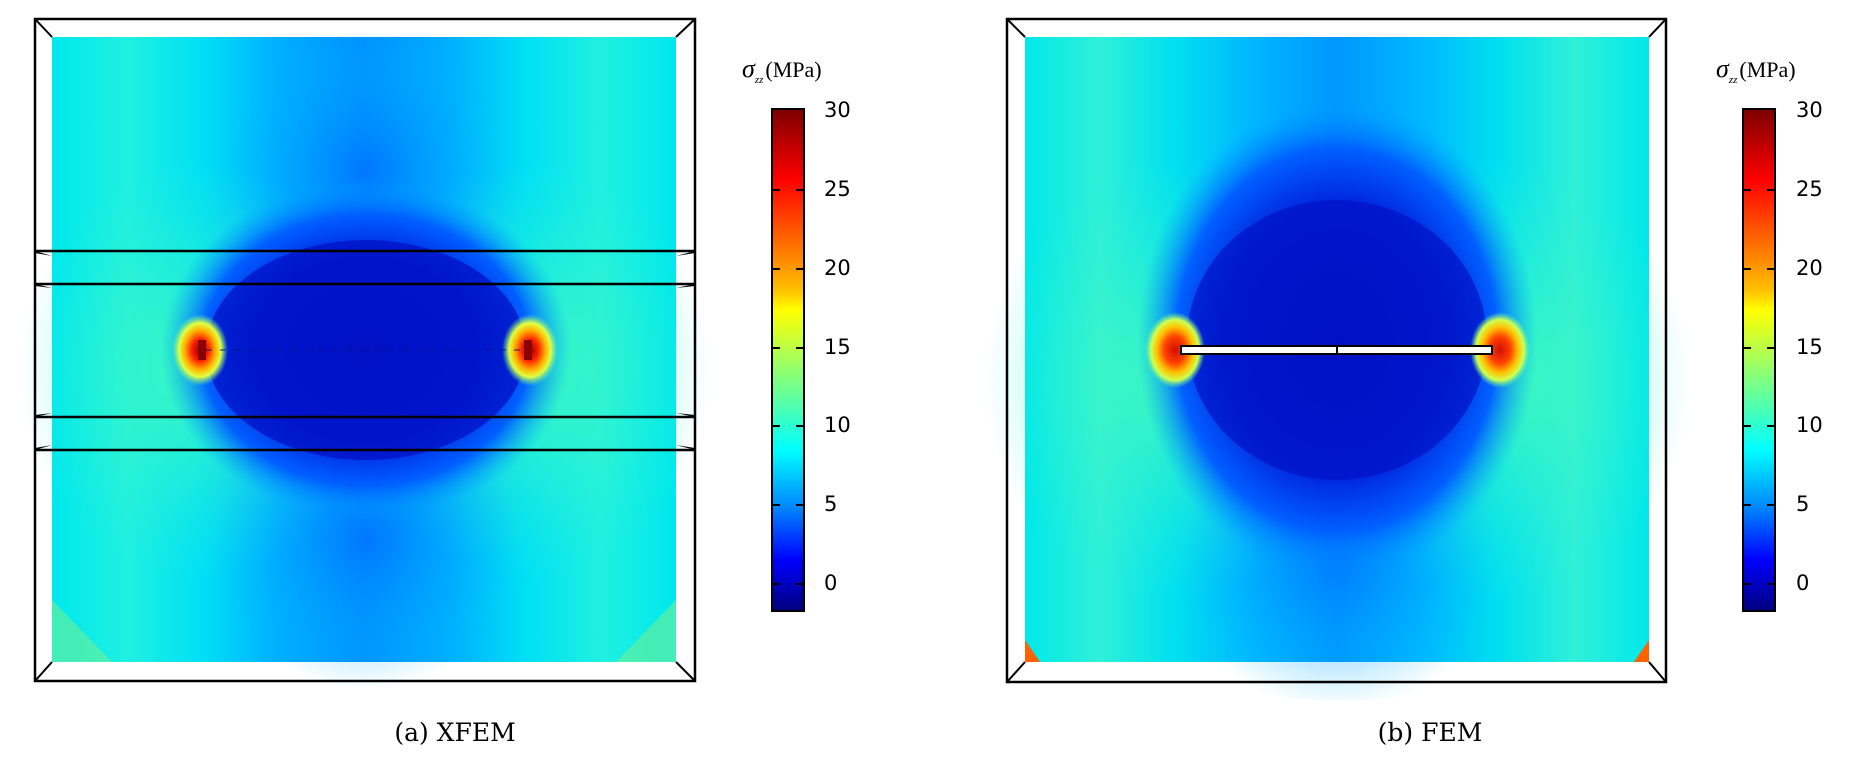  I want to click on xfem-colorbar, so click(788, 360).